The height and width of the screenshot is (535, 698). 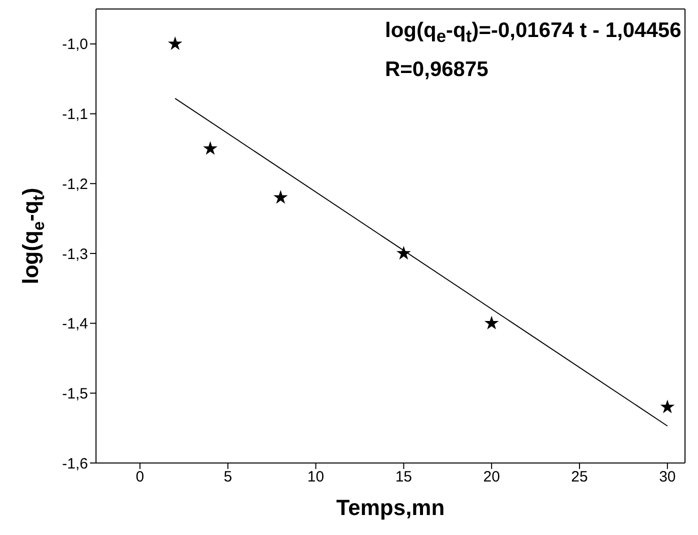 I want to click on y-tick-label: -1,3, so click(x=75, y=254).